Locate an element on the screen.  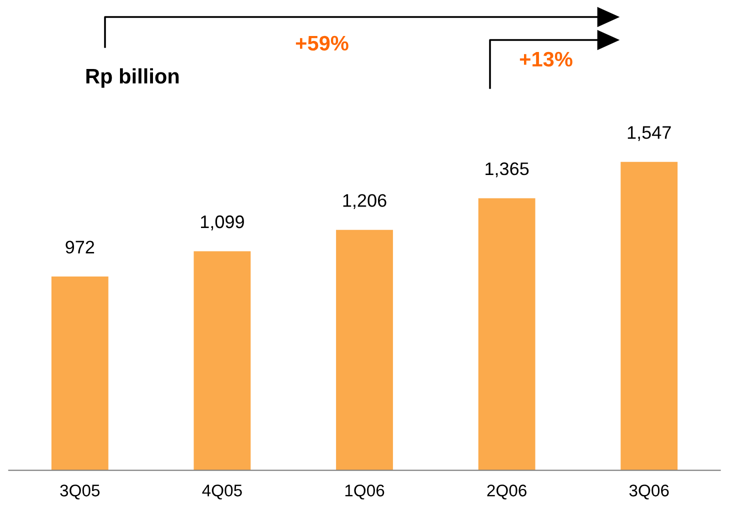
data-label: 1,547 is located at coordinates (649, 134).